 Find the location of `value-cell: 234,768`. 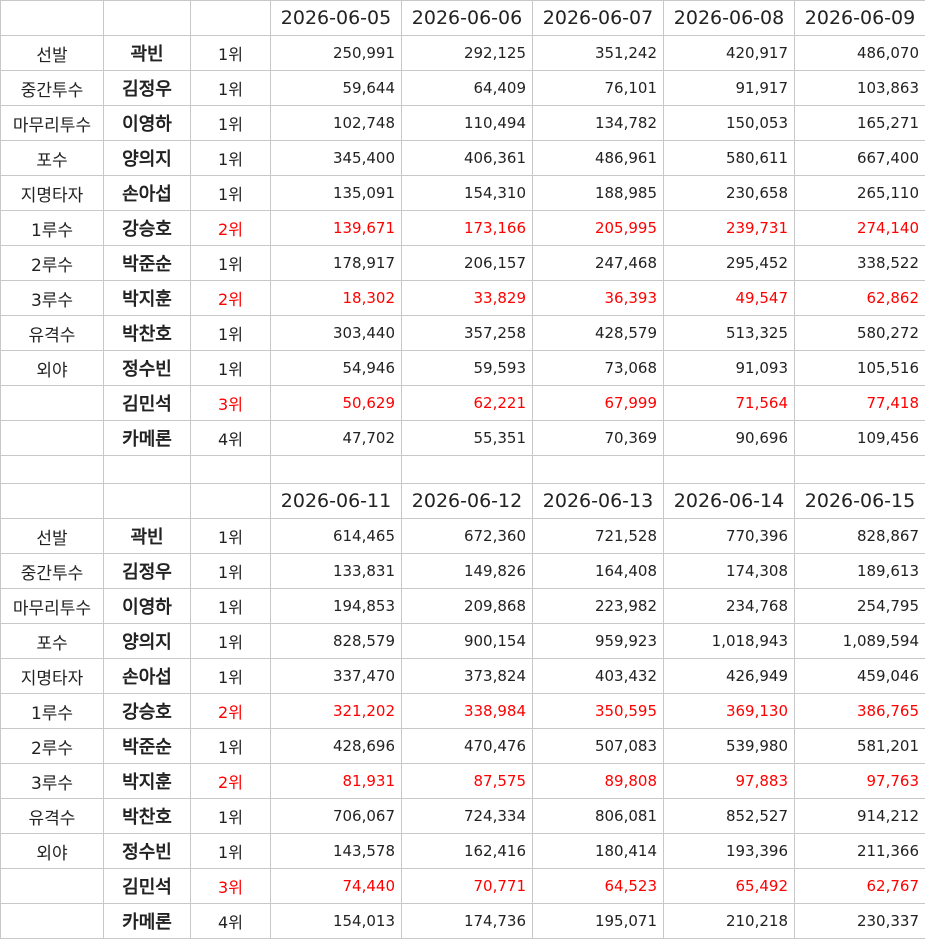

value-cell: 234,768 is located at coordinates (729, 606).